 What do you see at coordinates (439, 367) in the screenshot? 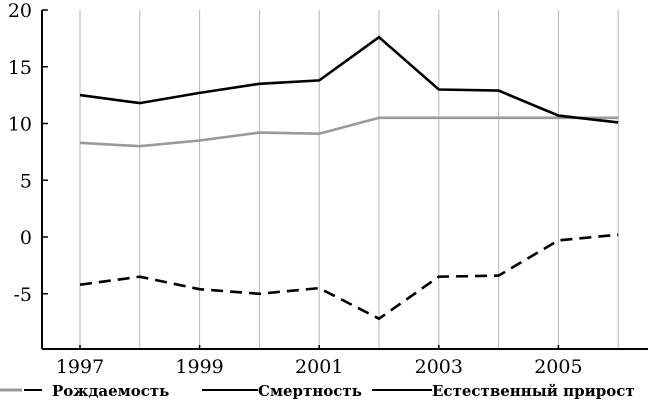
I see `x-tick-label-2003: 2003` at bounding box center [439, 367].